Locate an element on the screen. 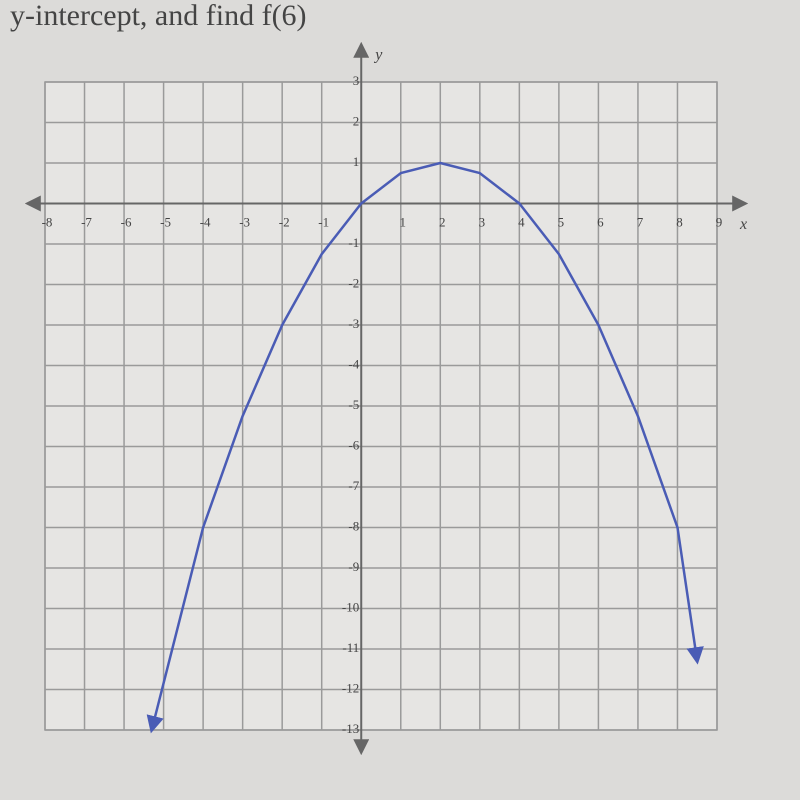  y-tick-label: 1 is located at coordinates (356, 161).